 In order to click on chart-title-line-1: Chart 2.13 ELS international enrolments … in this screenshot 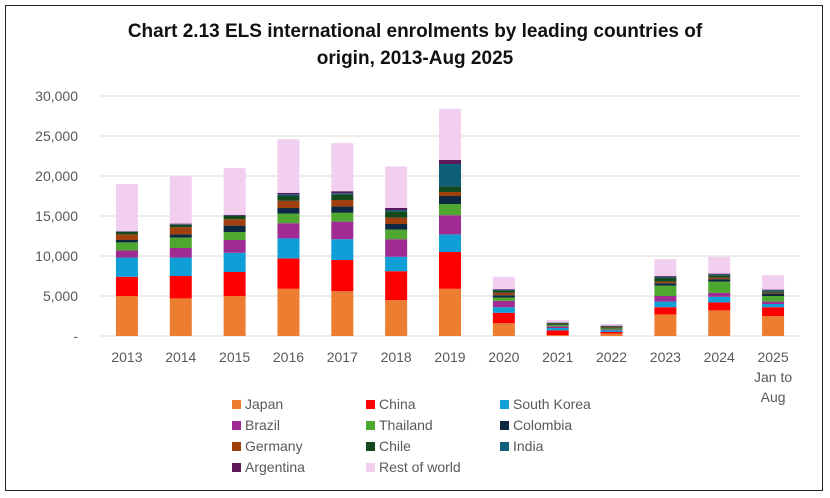, I will do `click(415, 31)`.